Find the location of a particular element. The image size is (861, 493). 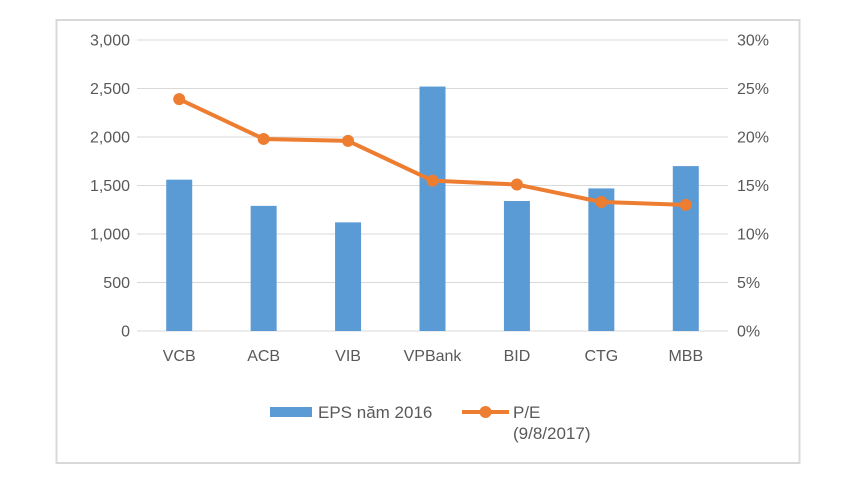

legend-eps-label: EPS năm 2016 is located at coordinates (375, 412).